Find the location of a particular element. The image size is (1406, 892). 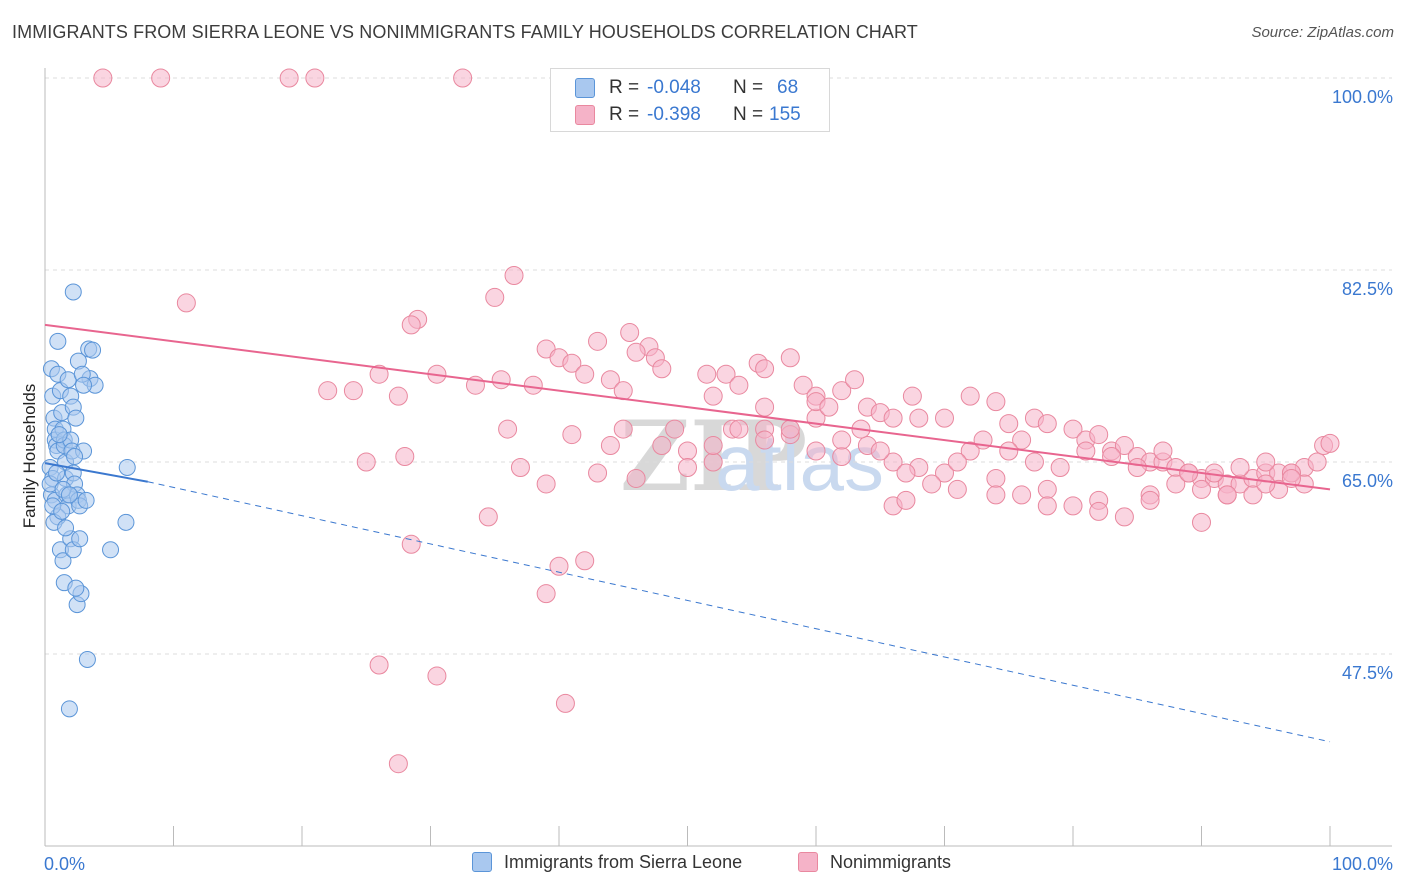

legend-swatch-blue is located at coordinates (585, 88).